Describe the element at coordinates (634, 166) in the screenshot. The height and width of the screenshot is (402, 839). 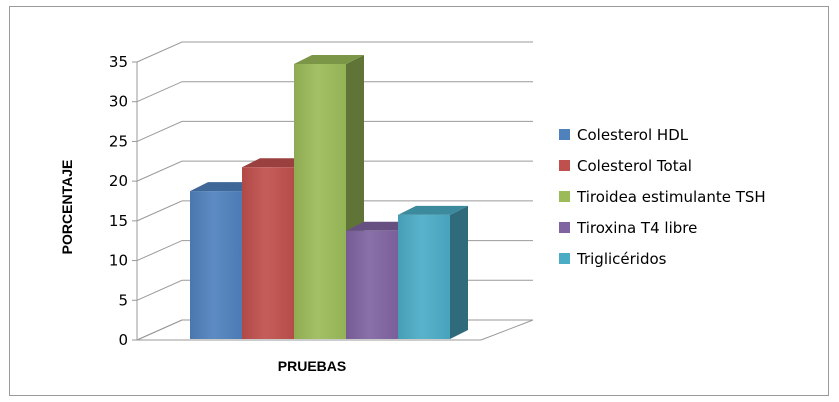
I see `legend-label: Colesterol Total` at that location.